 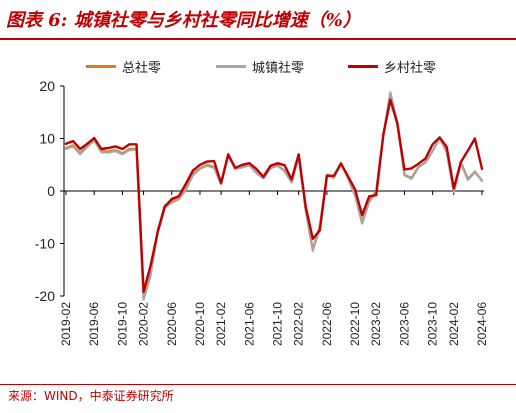 I want to click on legend-swatch-urban, so click(x=231, y=66).